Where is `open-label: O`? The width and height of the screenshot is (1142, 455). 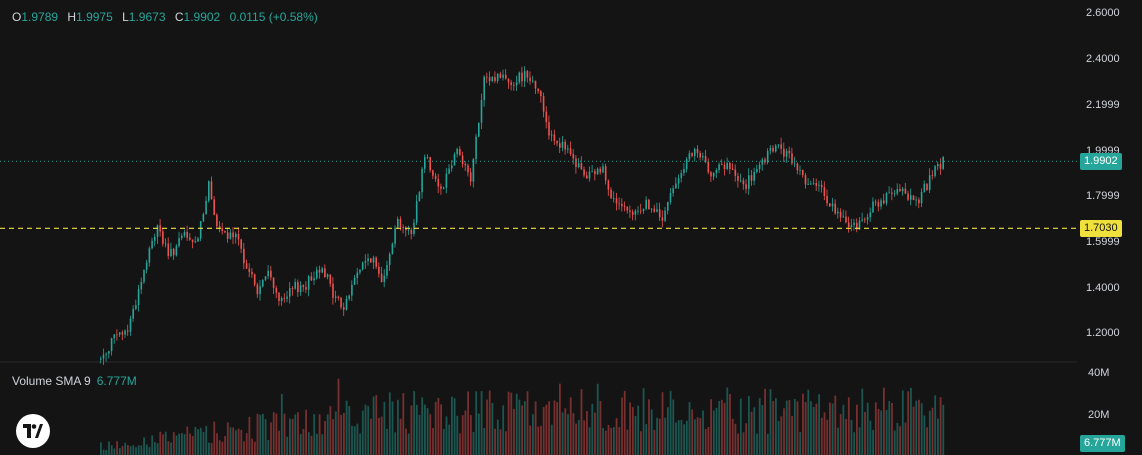
open-label: O is located at coordinates (17, 17).